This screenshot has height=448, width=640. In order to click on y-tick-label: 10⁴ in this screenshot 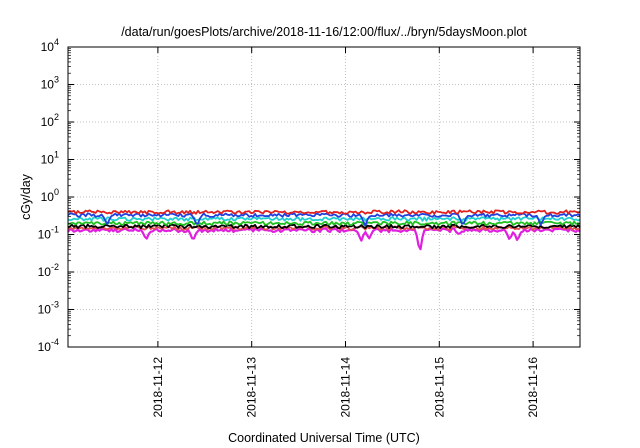, I will do `click(50, 45)`.